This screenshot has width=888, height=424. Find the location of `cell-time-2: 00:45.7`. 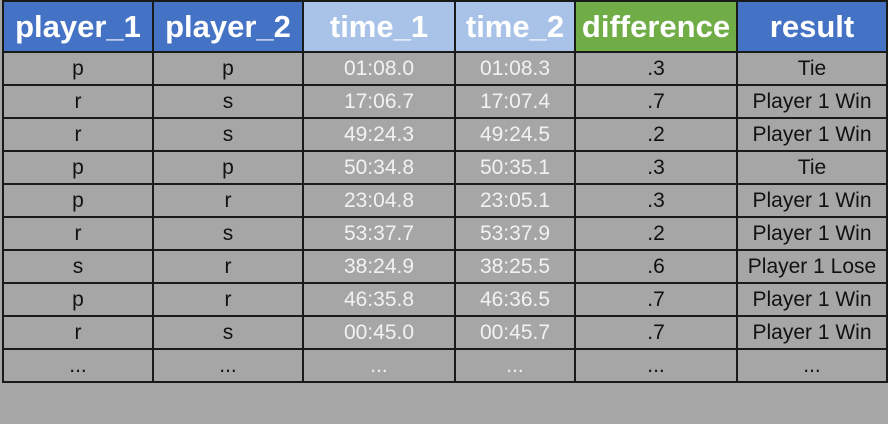

cell-time-2: 00:45.7 is located at coordinates (515, 332).